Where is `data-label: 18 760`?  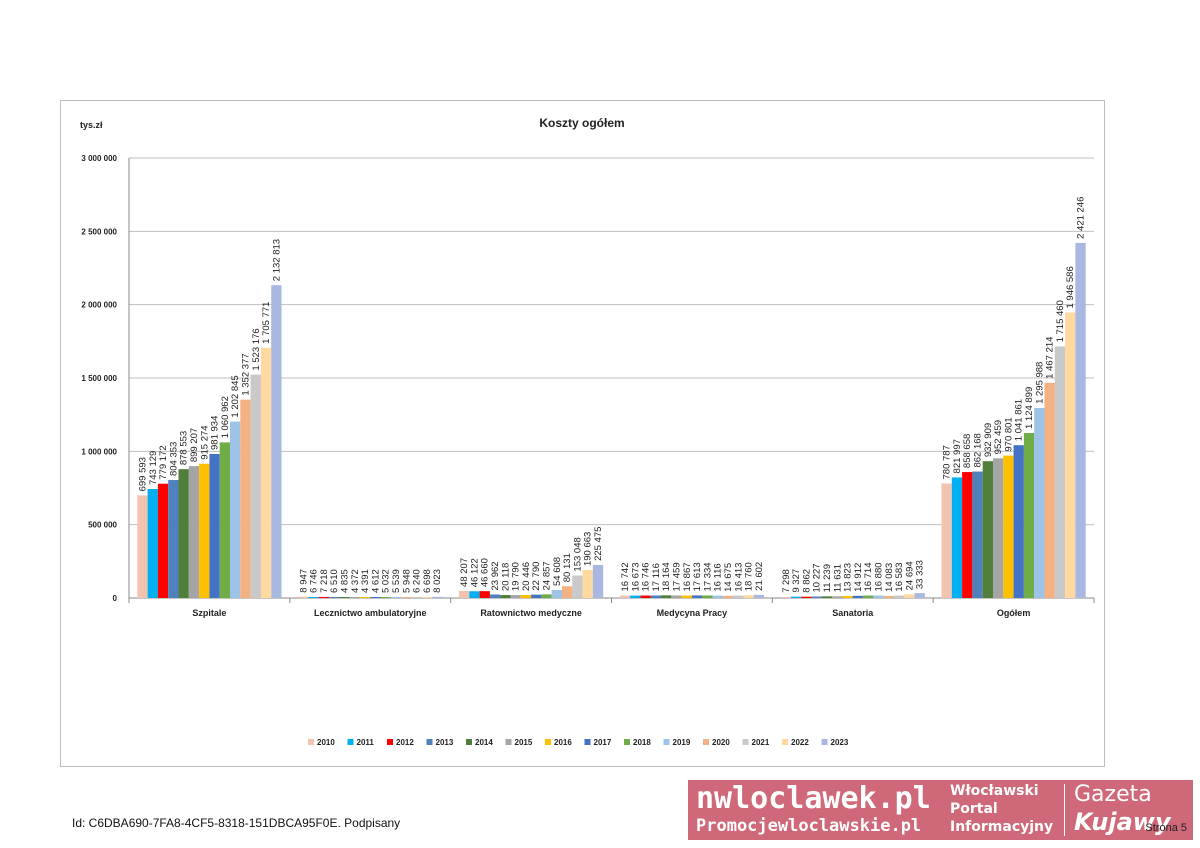
data-label: 18 760 is located at coordinates (749, 576).